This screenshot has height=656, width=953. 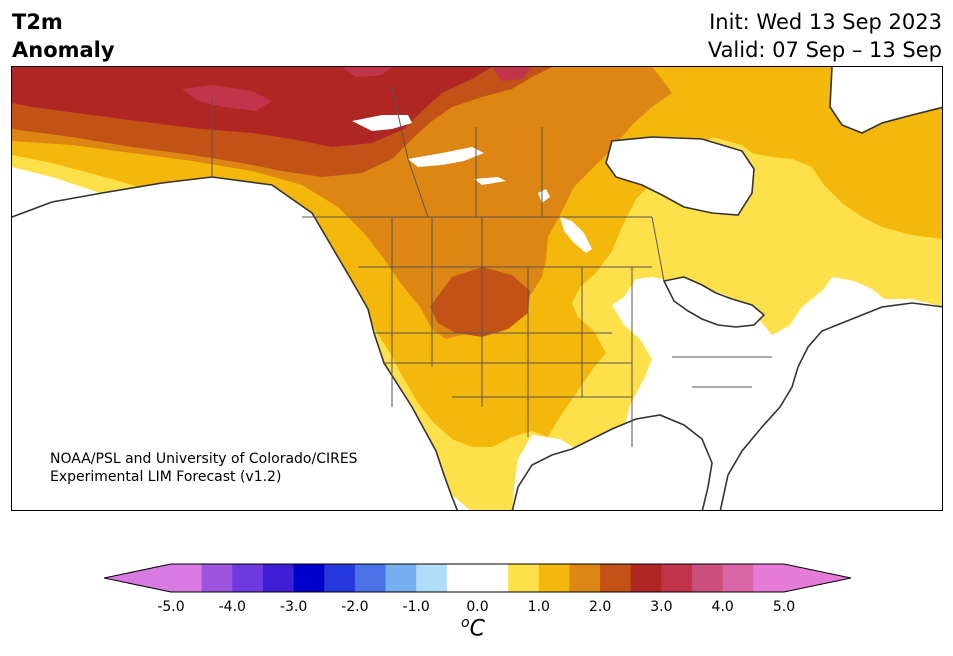 I want to click on colorbar-tick-label: 2.0, so click(x=600, y=607).